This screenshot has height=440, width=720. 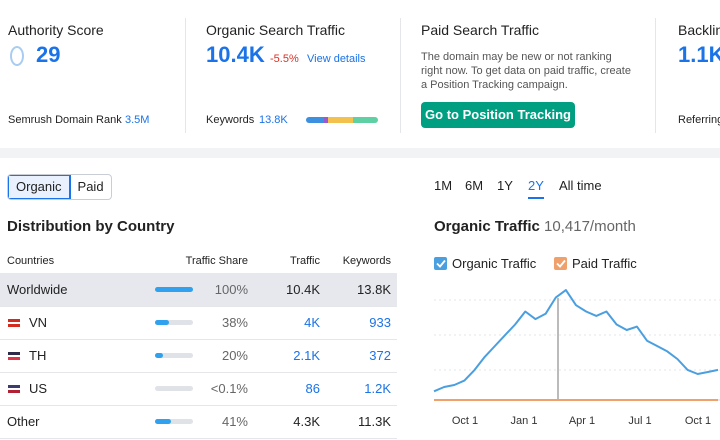 What do you see at coordinates (336, 59) in the screenshot?
I see `link: View details` at bounding box center [336, 59].